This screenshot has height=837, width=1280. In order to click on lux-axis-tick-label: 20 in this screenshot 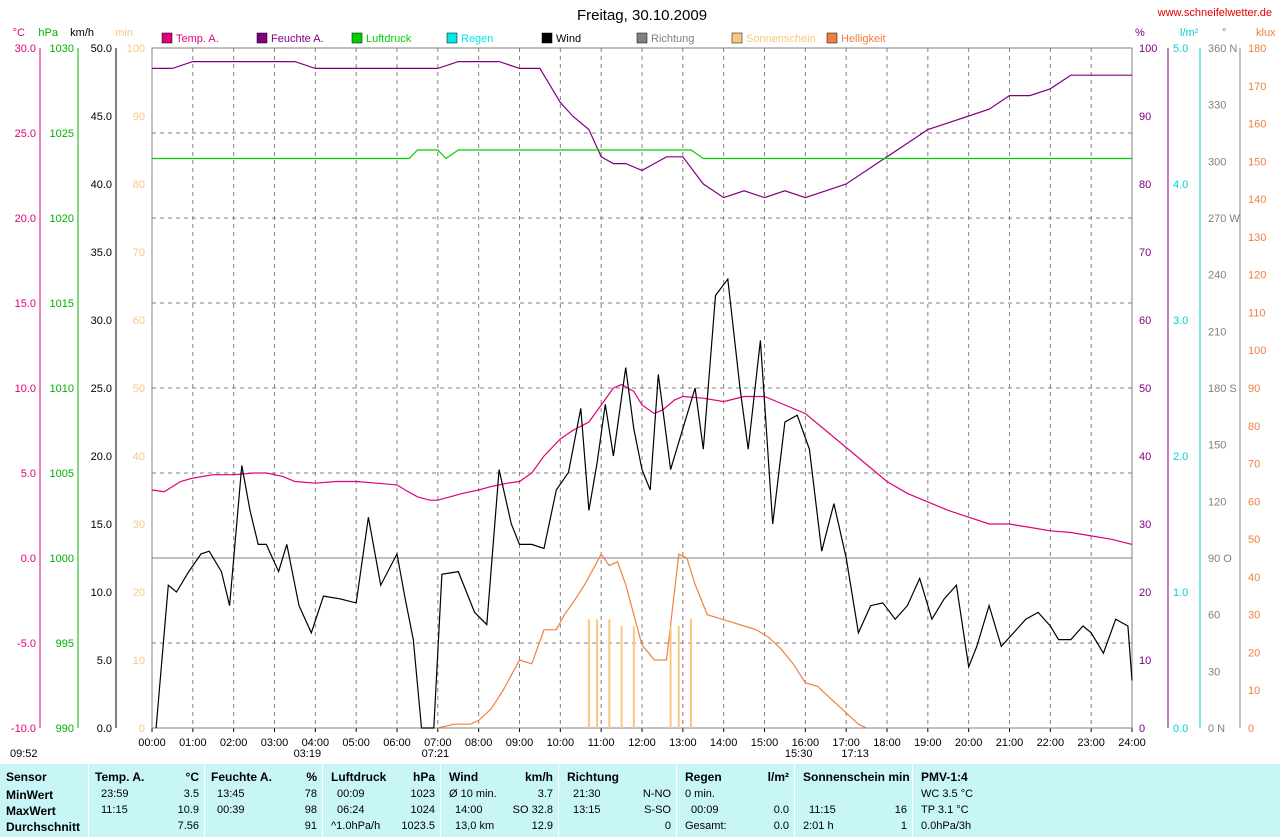, I will do `click(1254, 653)`.